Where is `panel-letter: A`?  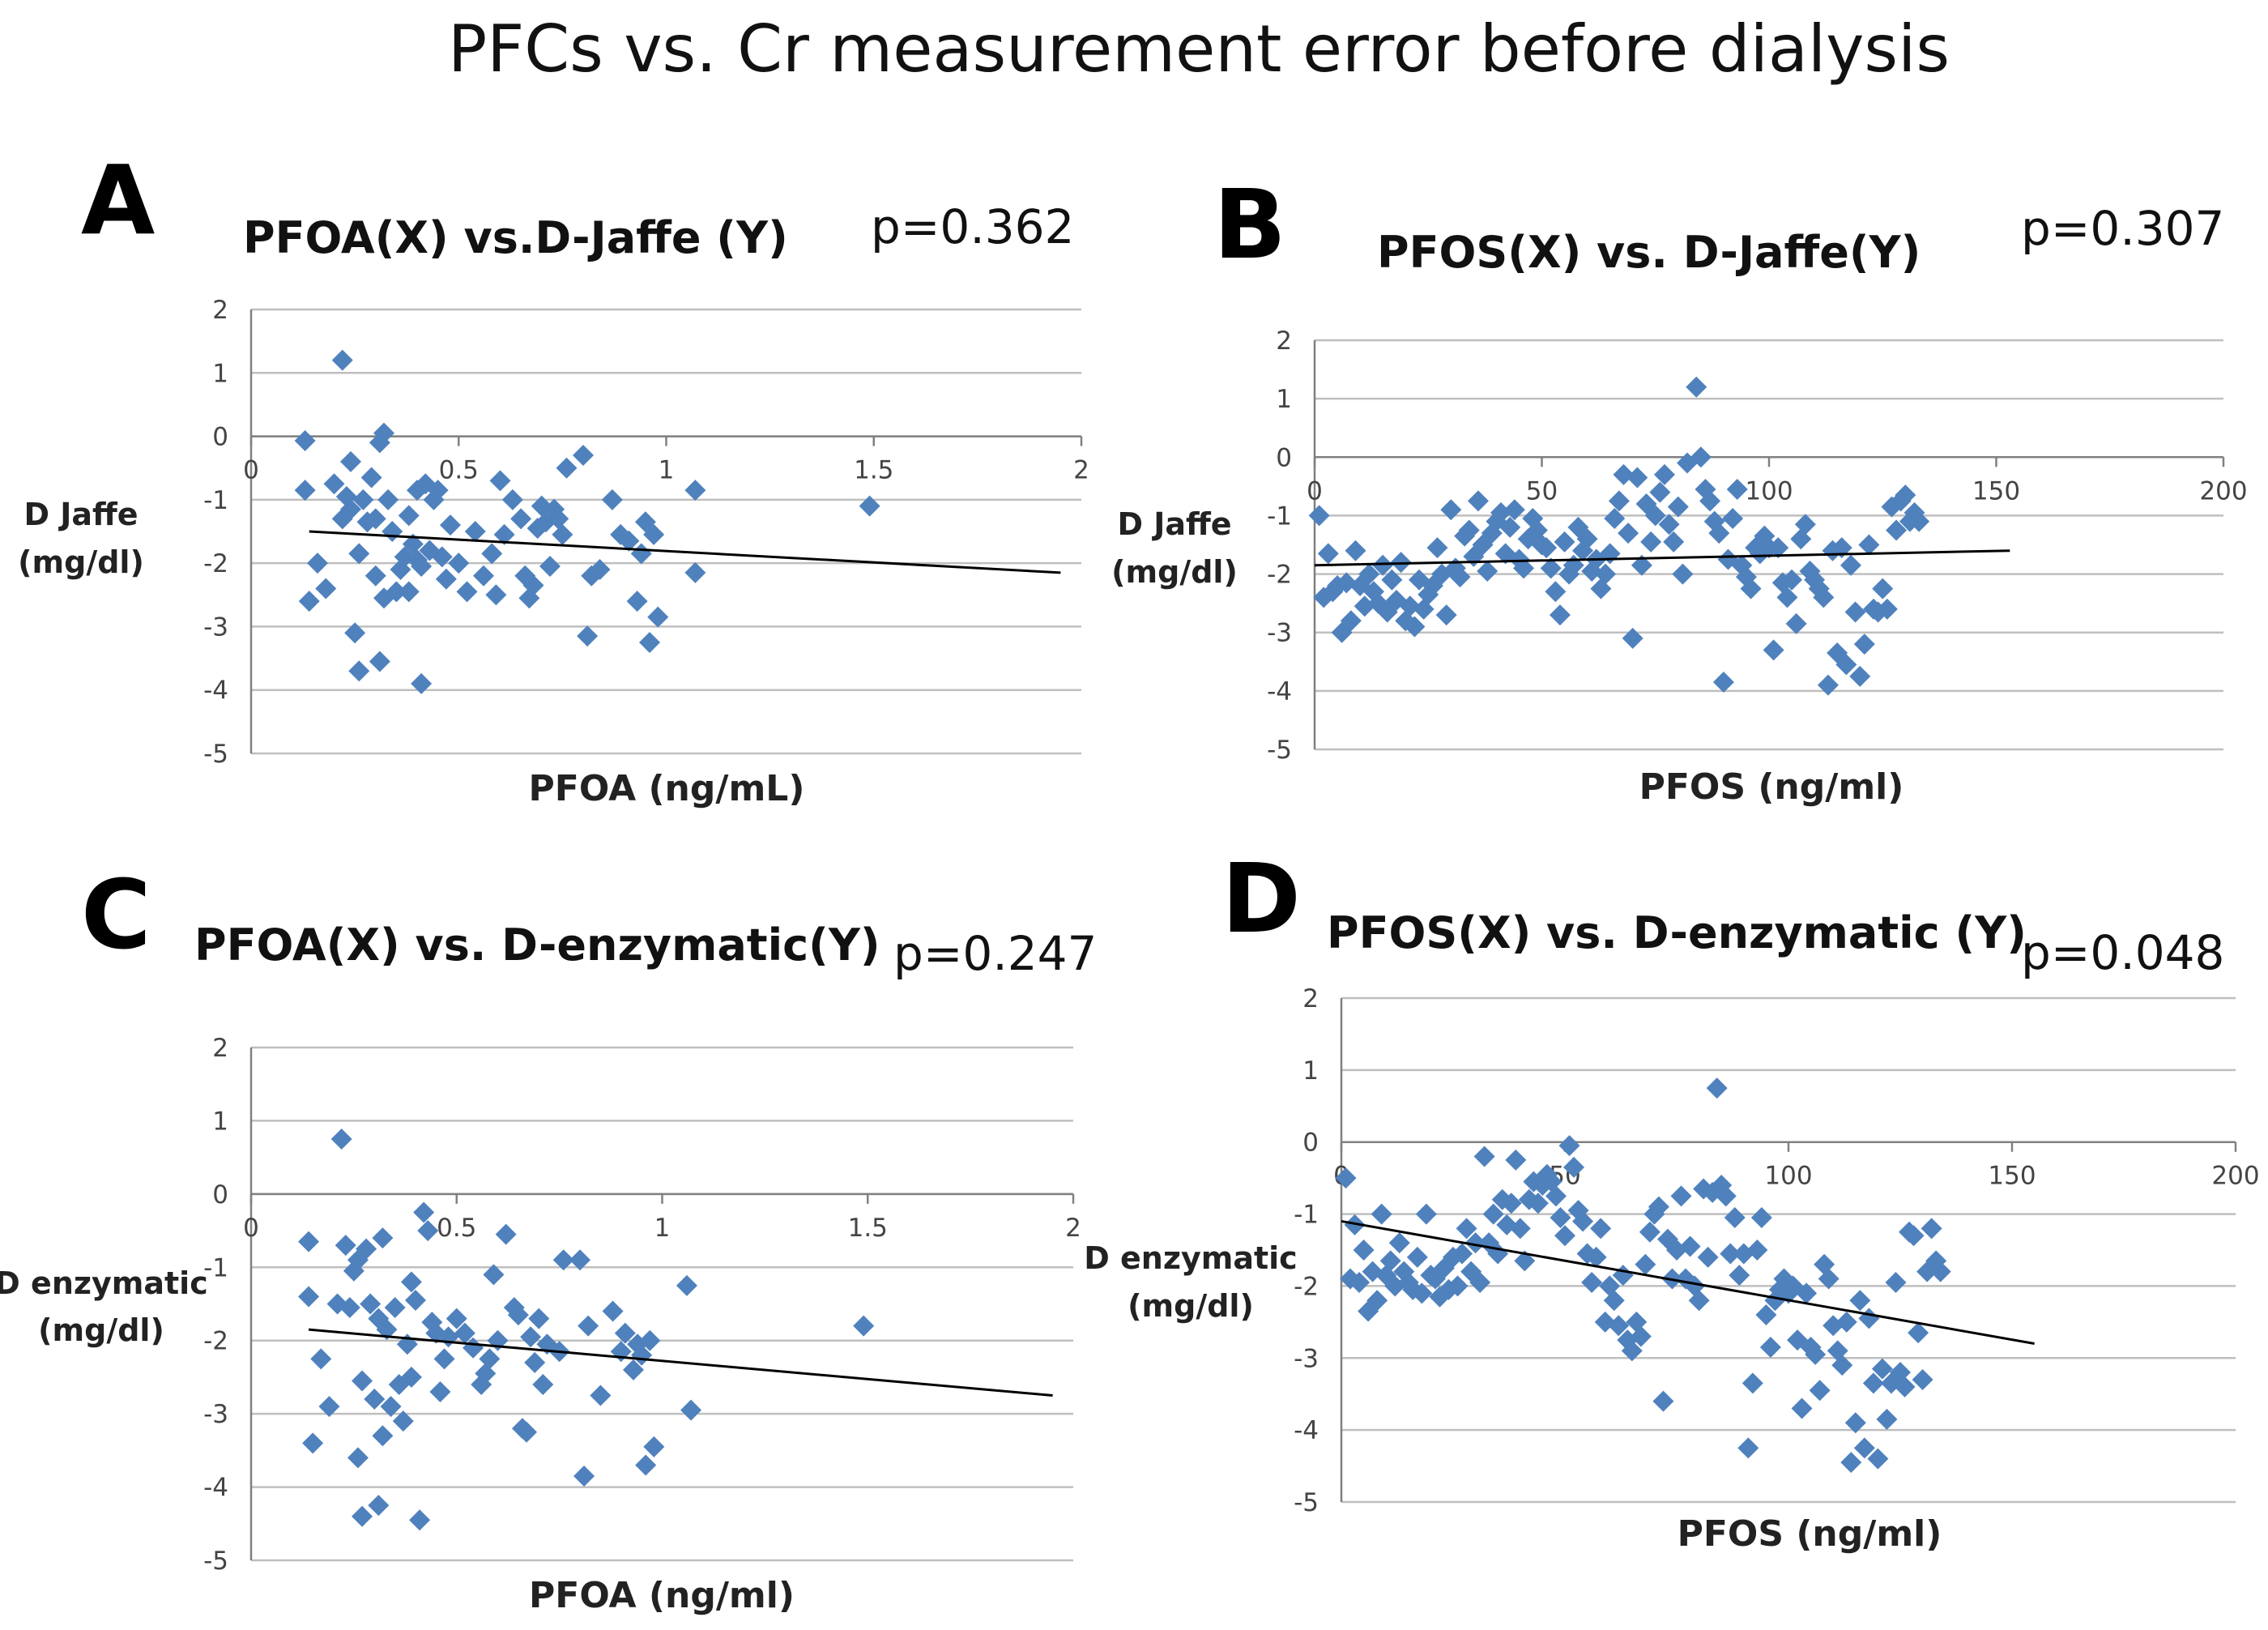 panel-letter: A is located at coordinates (118, 200).